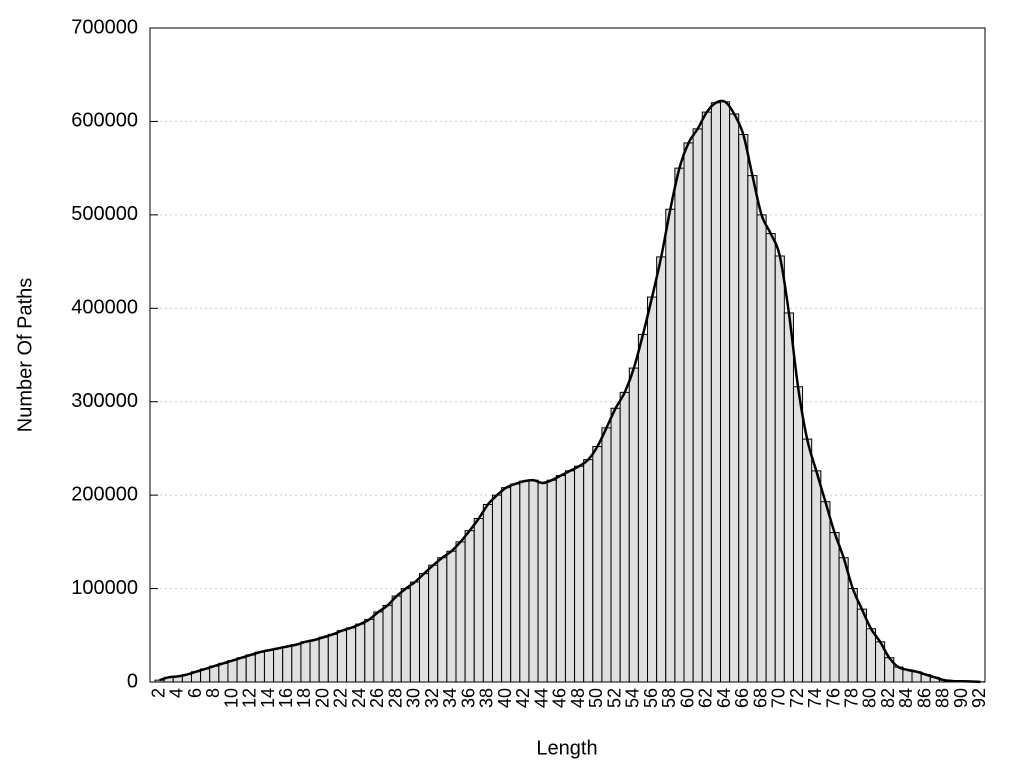  What do you see at coordinates (633, 698) in the screenshot?
I see `x-tick-label: 54` at bounding box center [633, 698].